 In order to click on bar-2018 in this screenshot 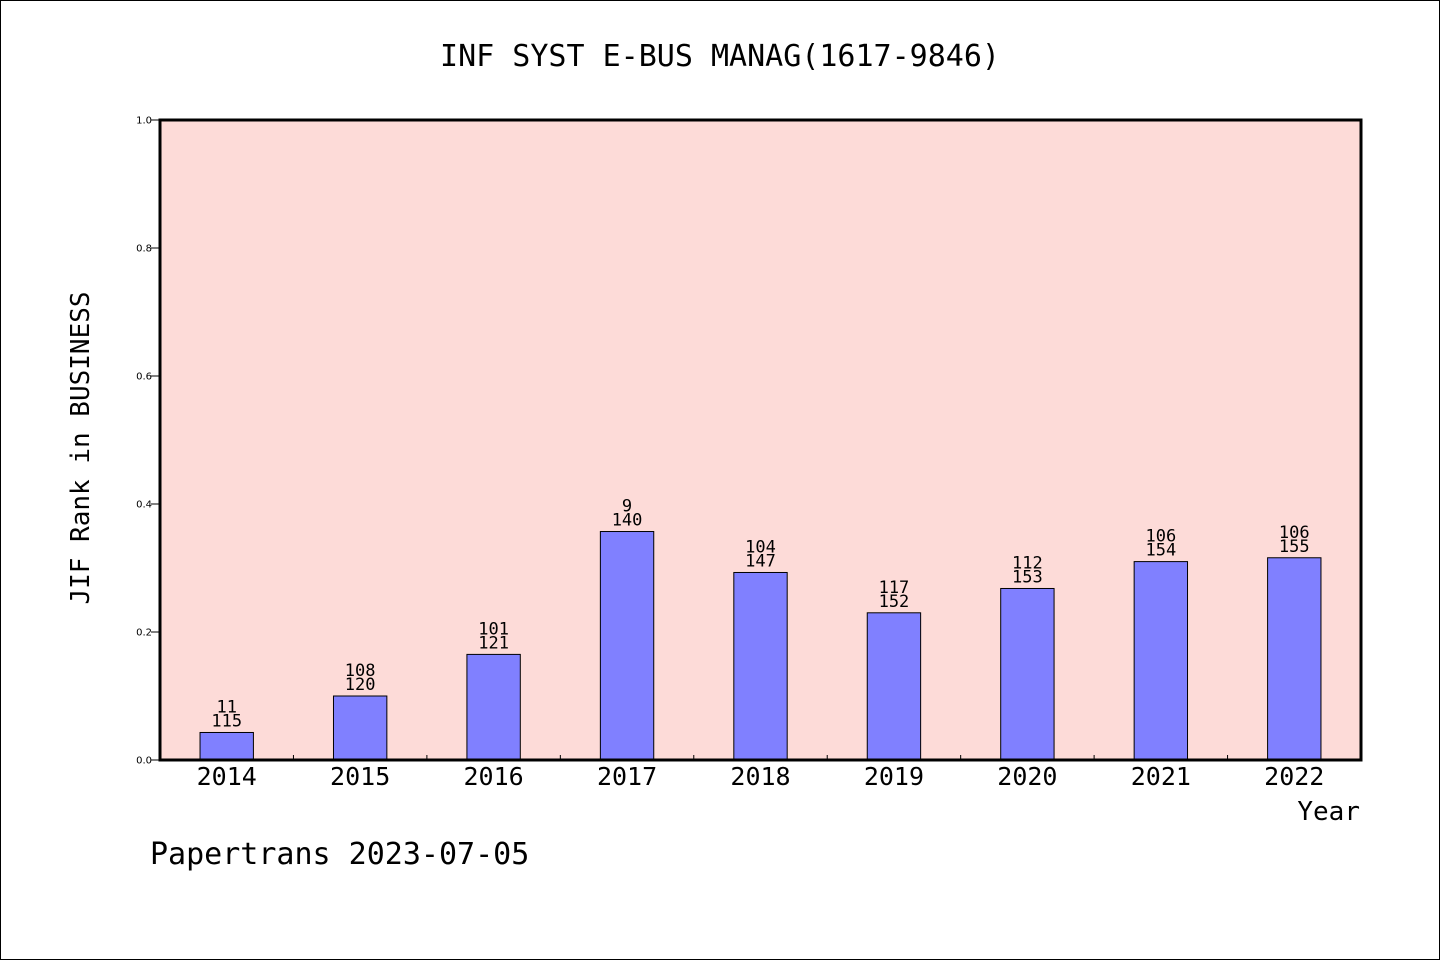, I will do `click(760, 666)`.